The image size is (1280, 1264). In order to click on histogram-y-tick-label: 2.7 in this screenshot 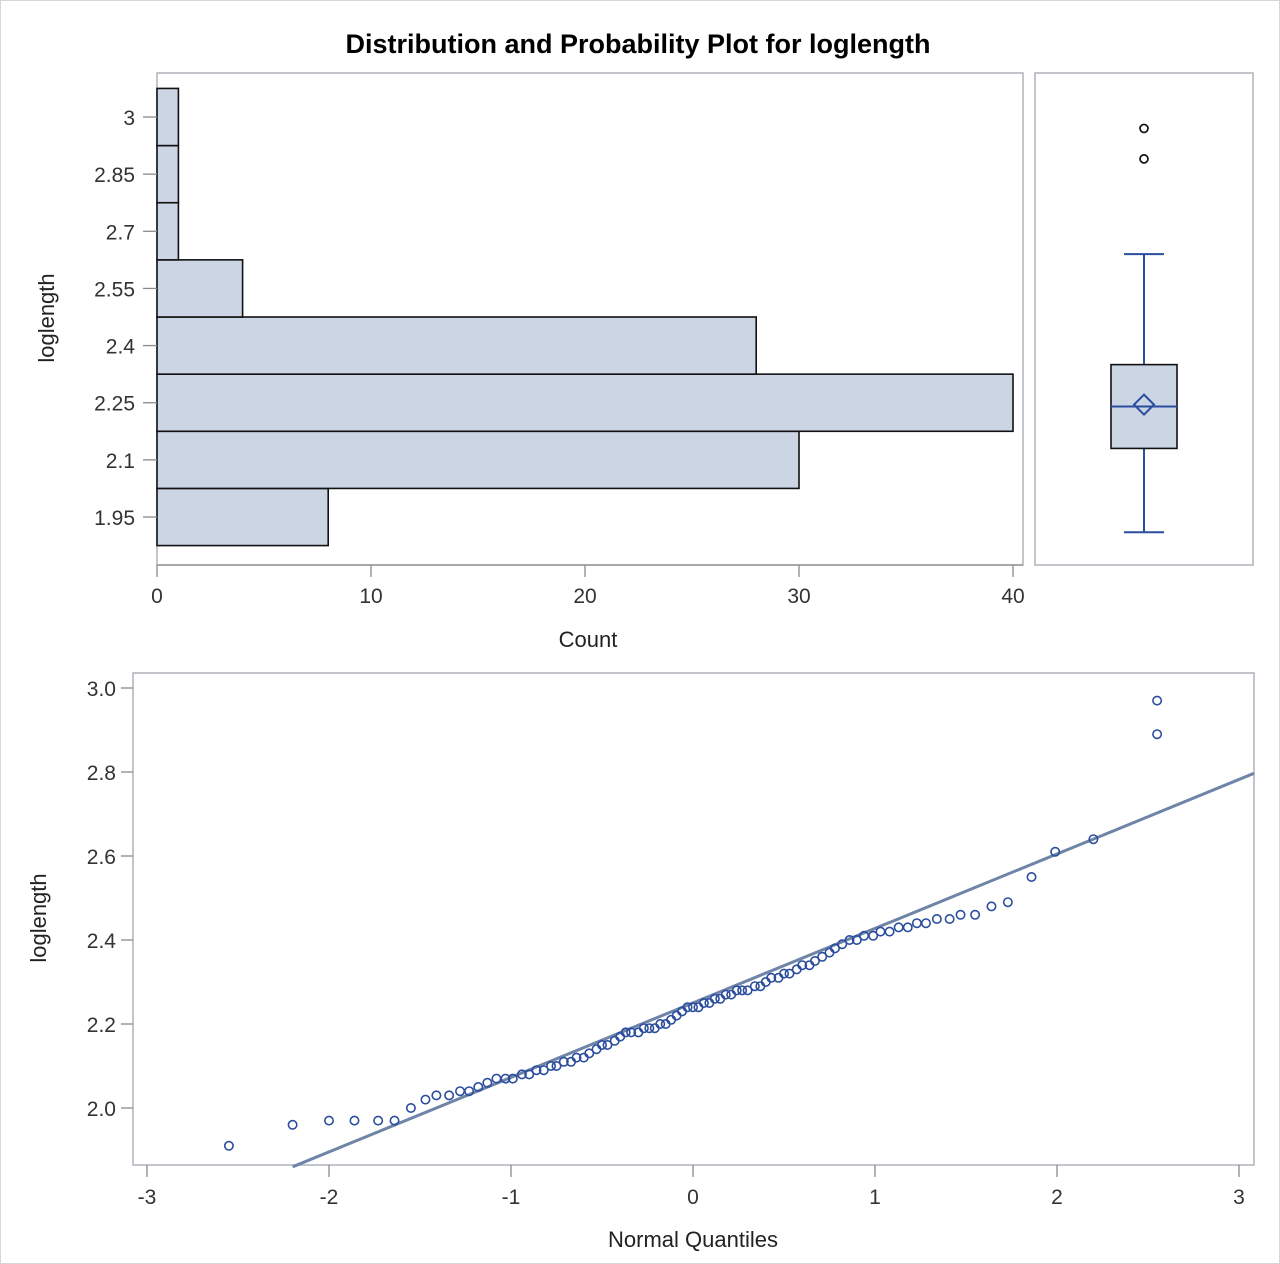, I will do `click(120, 232)`.